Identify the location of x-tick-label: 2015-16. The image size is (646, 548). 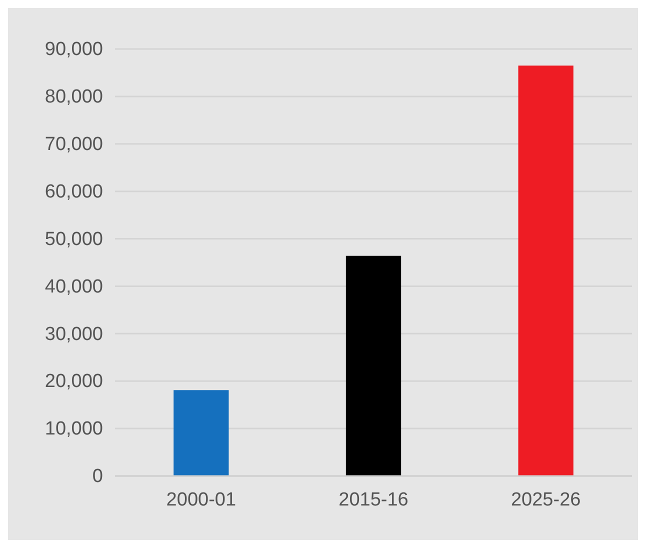
(373, 499).